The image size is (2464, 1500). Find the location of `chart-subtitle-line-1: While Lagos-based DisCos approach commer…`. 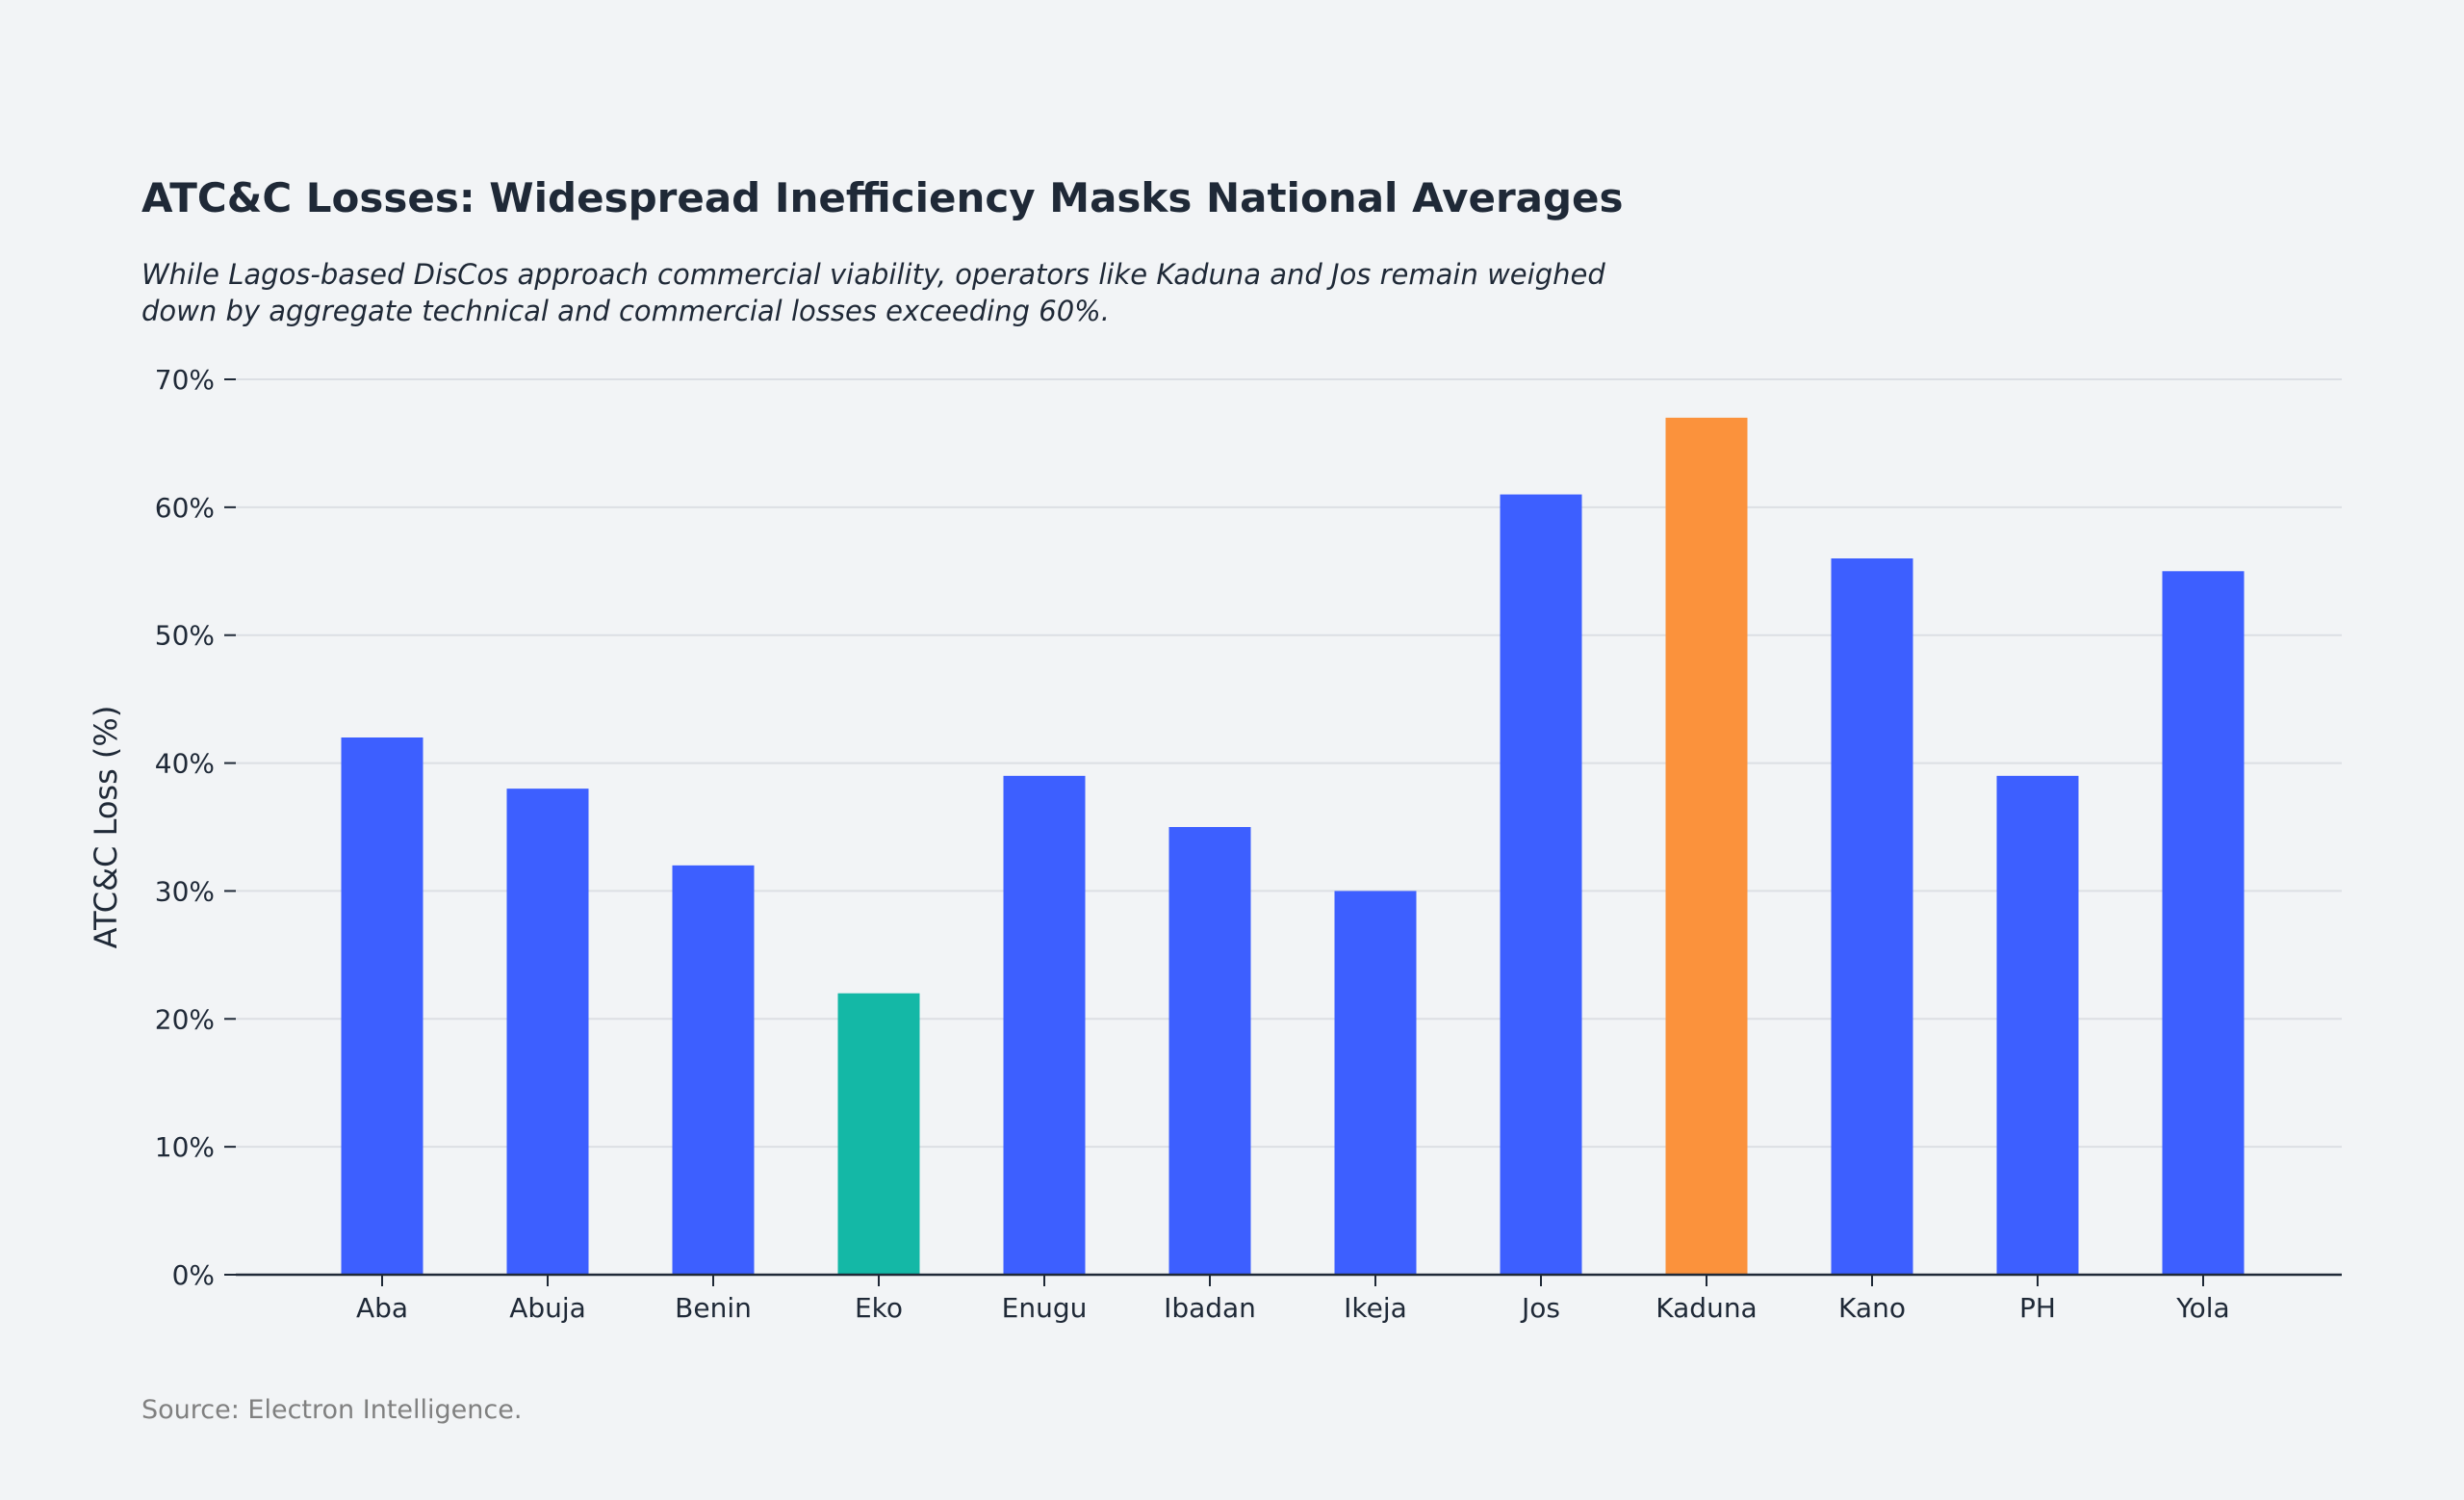

chart-subtitle-line-1: While Lagos-based DisCos approach commer… is located at coordinates (873, 274).